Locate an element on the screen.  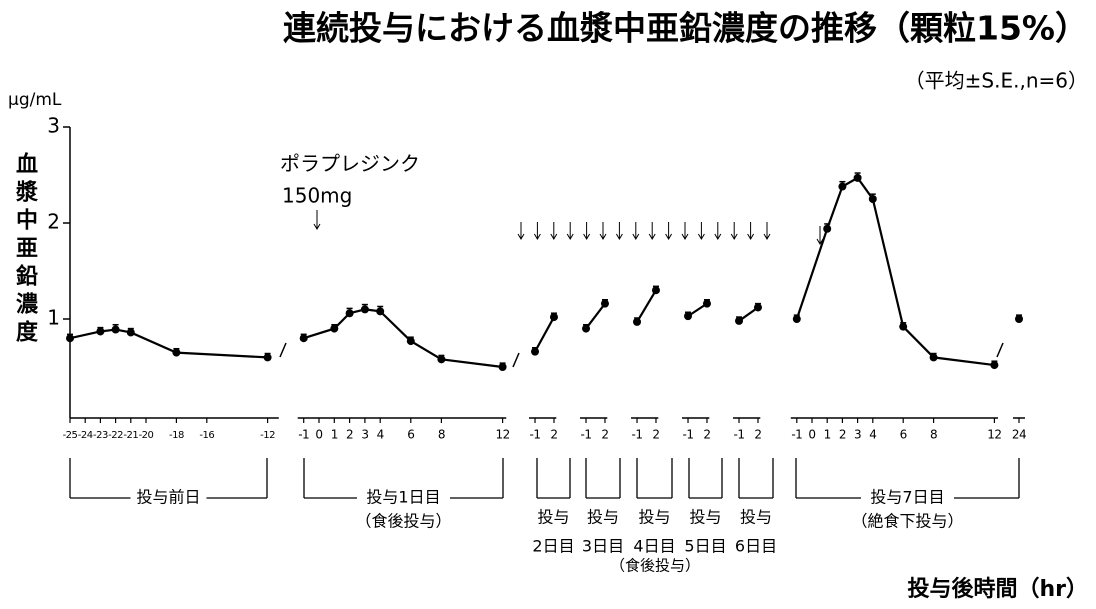
chart-title: 連続投与における血漿中亜鉛濃度の推移（顆粒15%） is located at coordinates (685, 28).